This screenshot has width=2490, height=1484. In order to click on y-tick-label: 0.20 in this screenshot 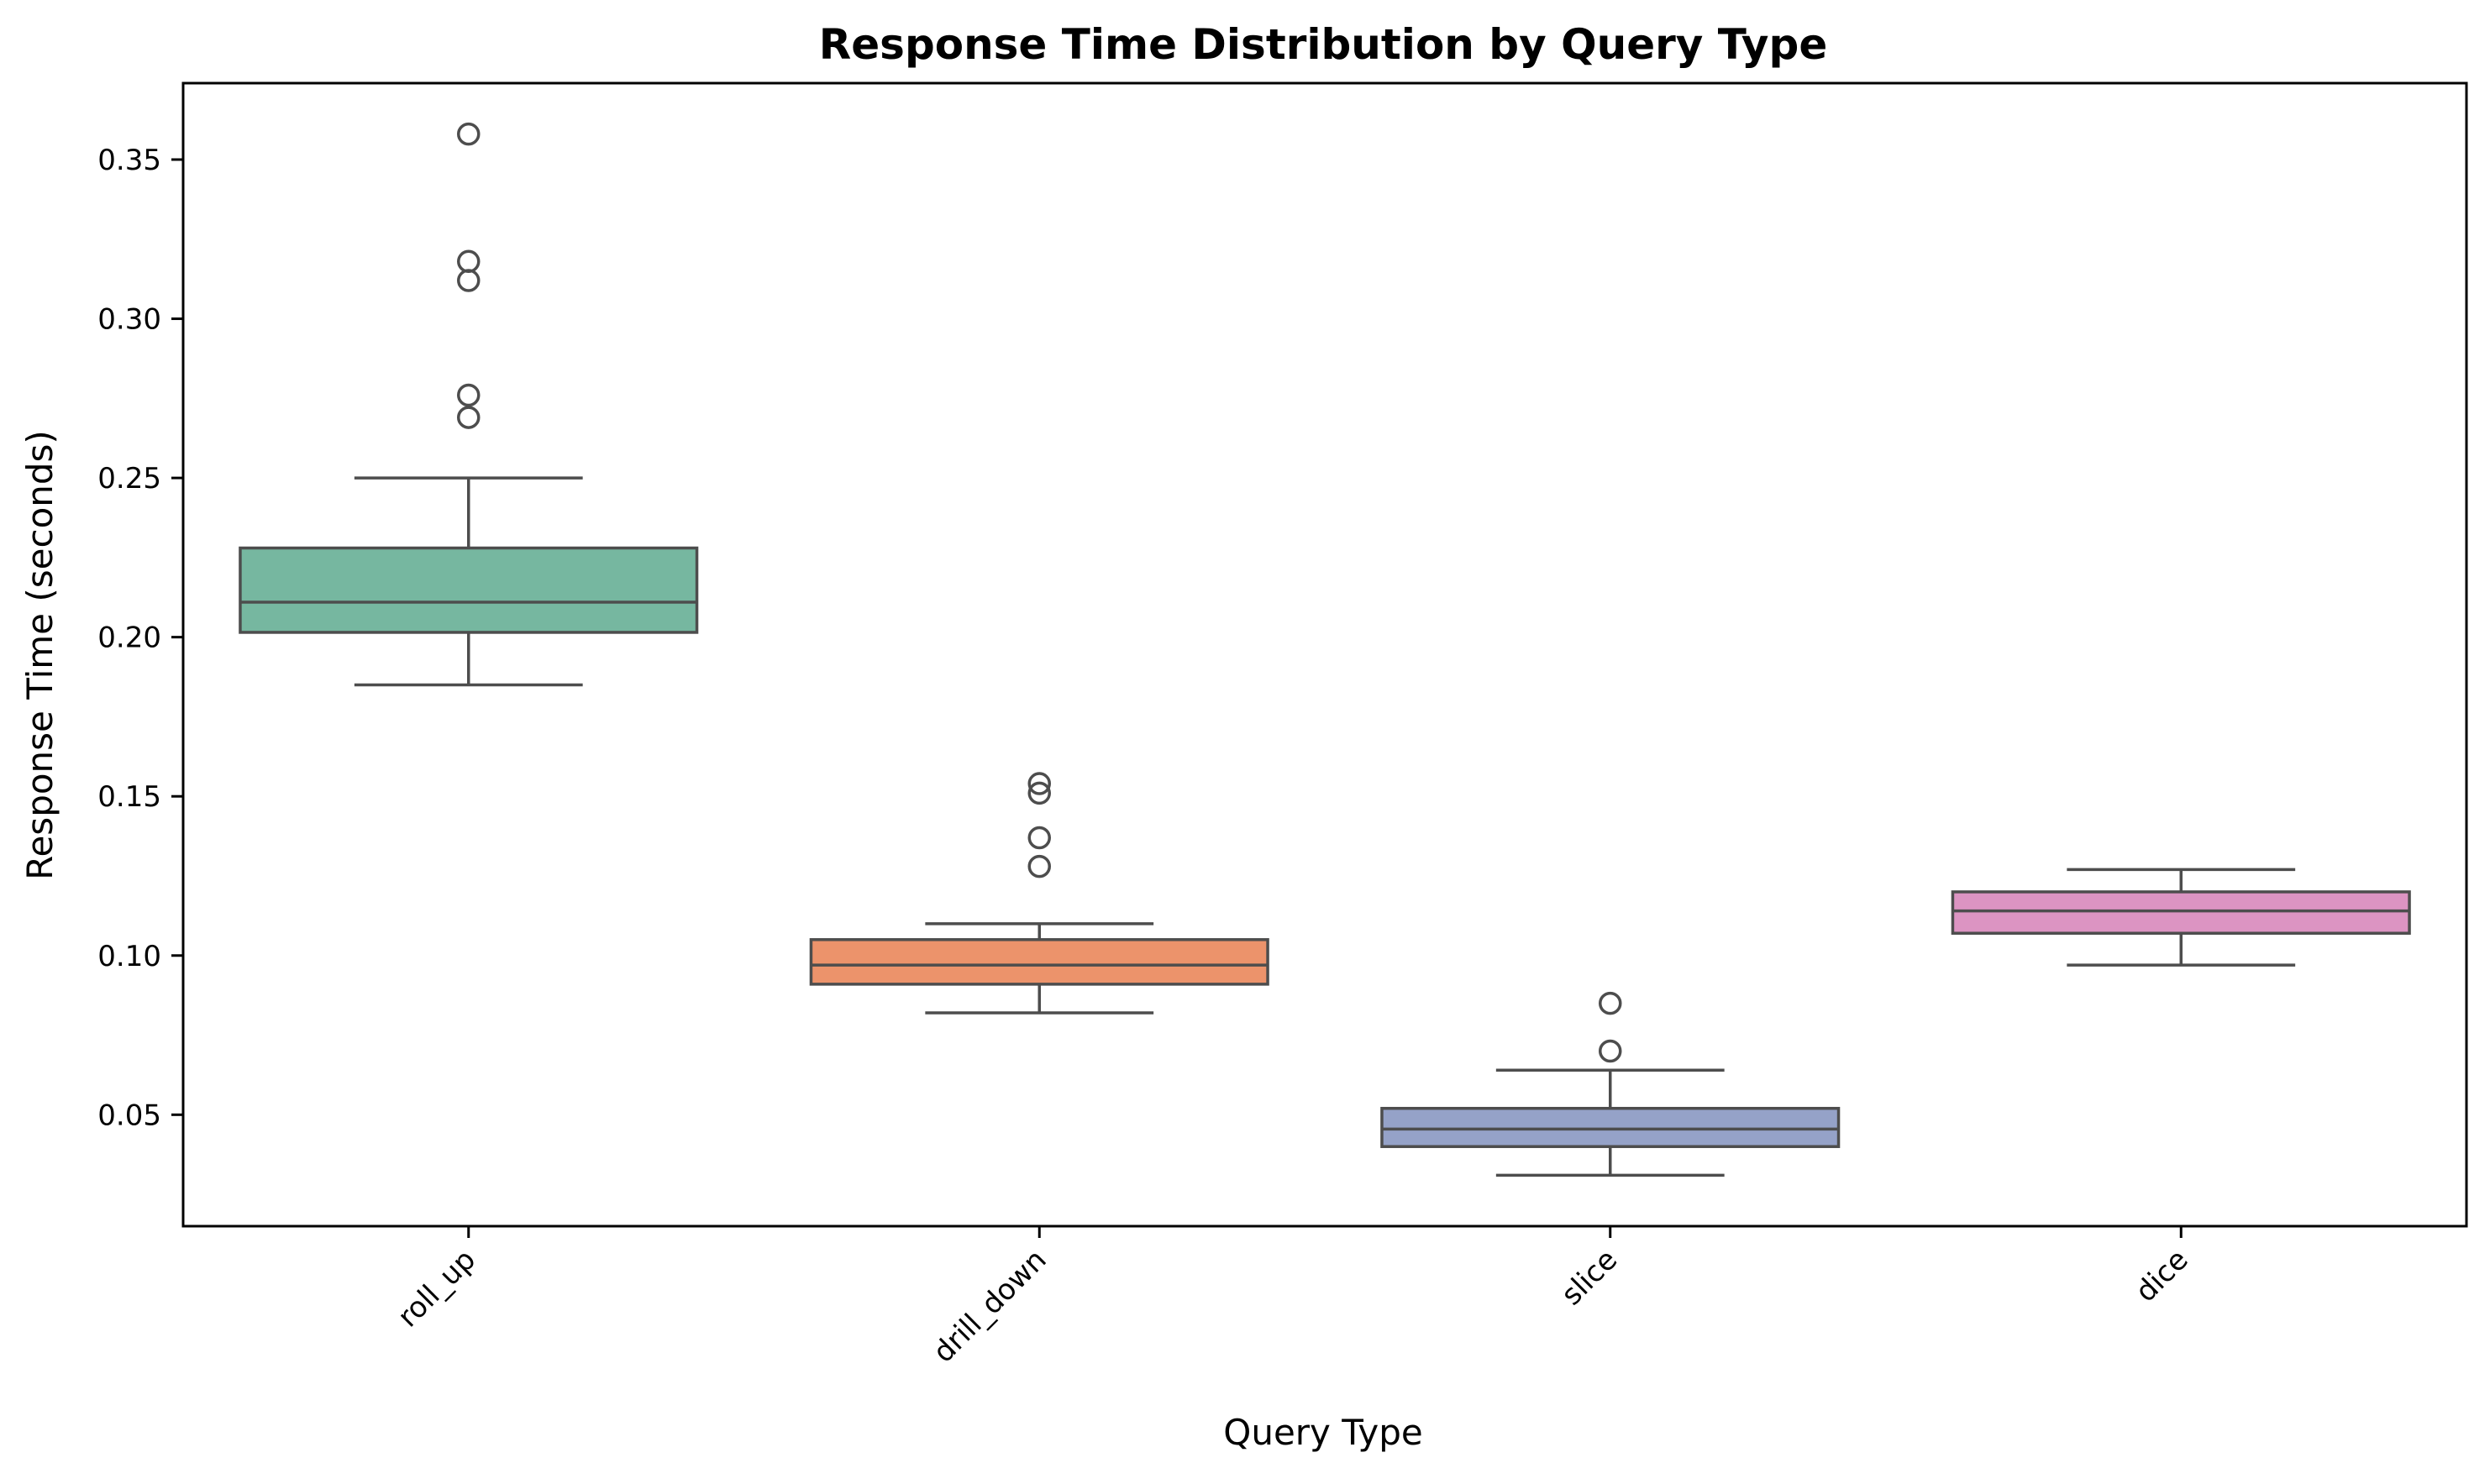, I will do `click(129, 638)`.